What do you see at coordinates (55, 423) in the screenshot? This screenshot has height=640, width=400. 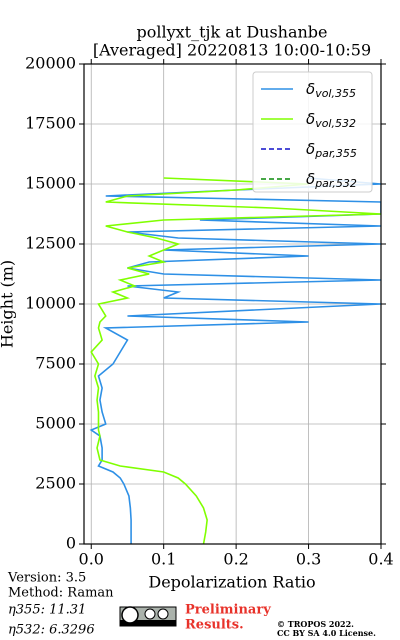 I see `y-tick-label: 5000` at bounding box center [55, 423].